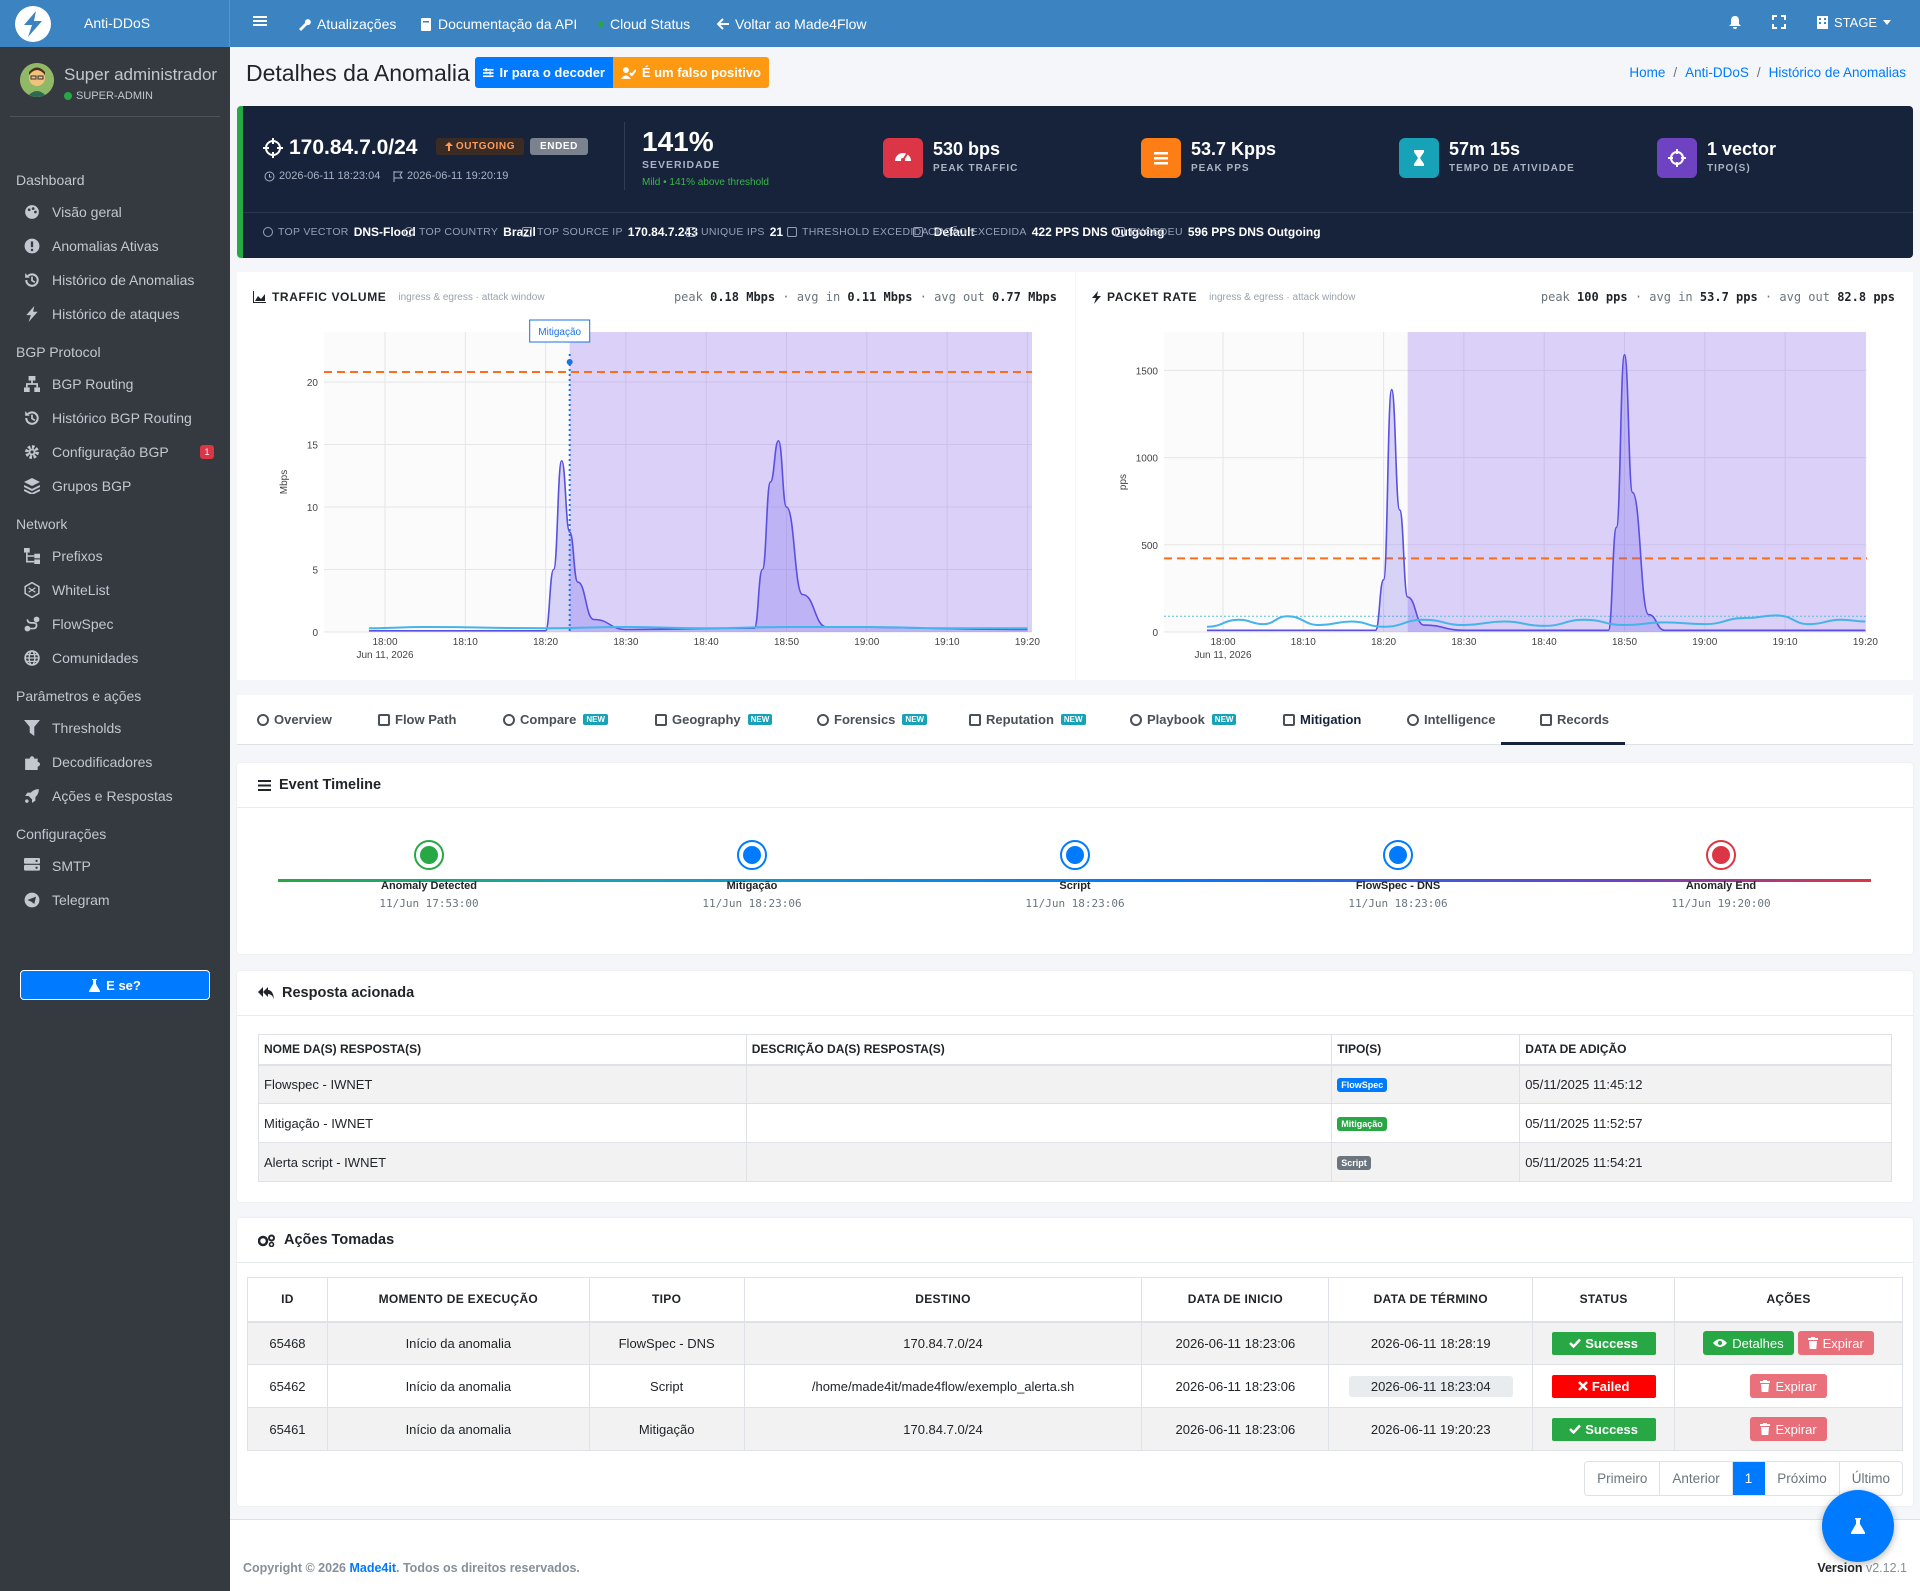  Describe the element at coordinates (1870, 1478) in the screenshot. I see `page--ltimo: Último` at that location.